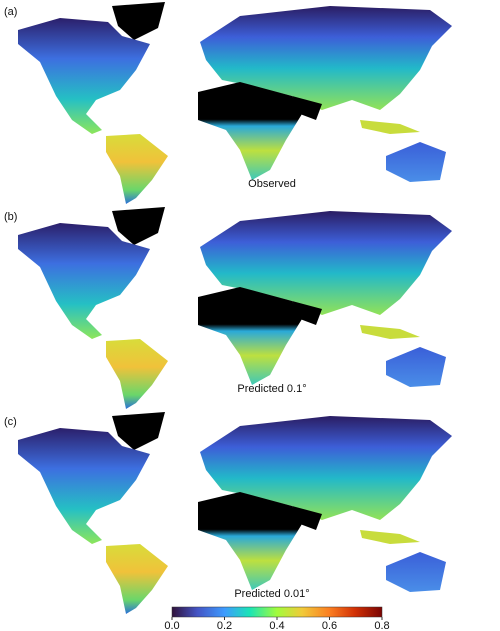 The image size is (500, 631). I want to click on colorbar-tick-label: 0.0, so click(171, 625).